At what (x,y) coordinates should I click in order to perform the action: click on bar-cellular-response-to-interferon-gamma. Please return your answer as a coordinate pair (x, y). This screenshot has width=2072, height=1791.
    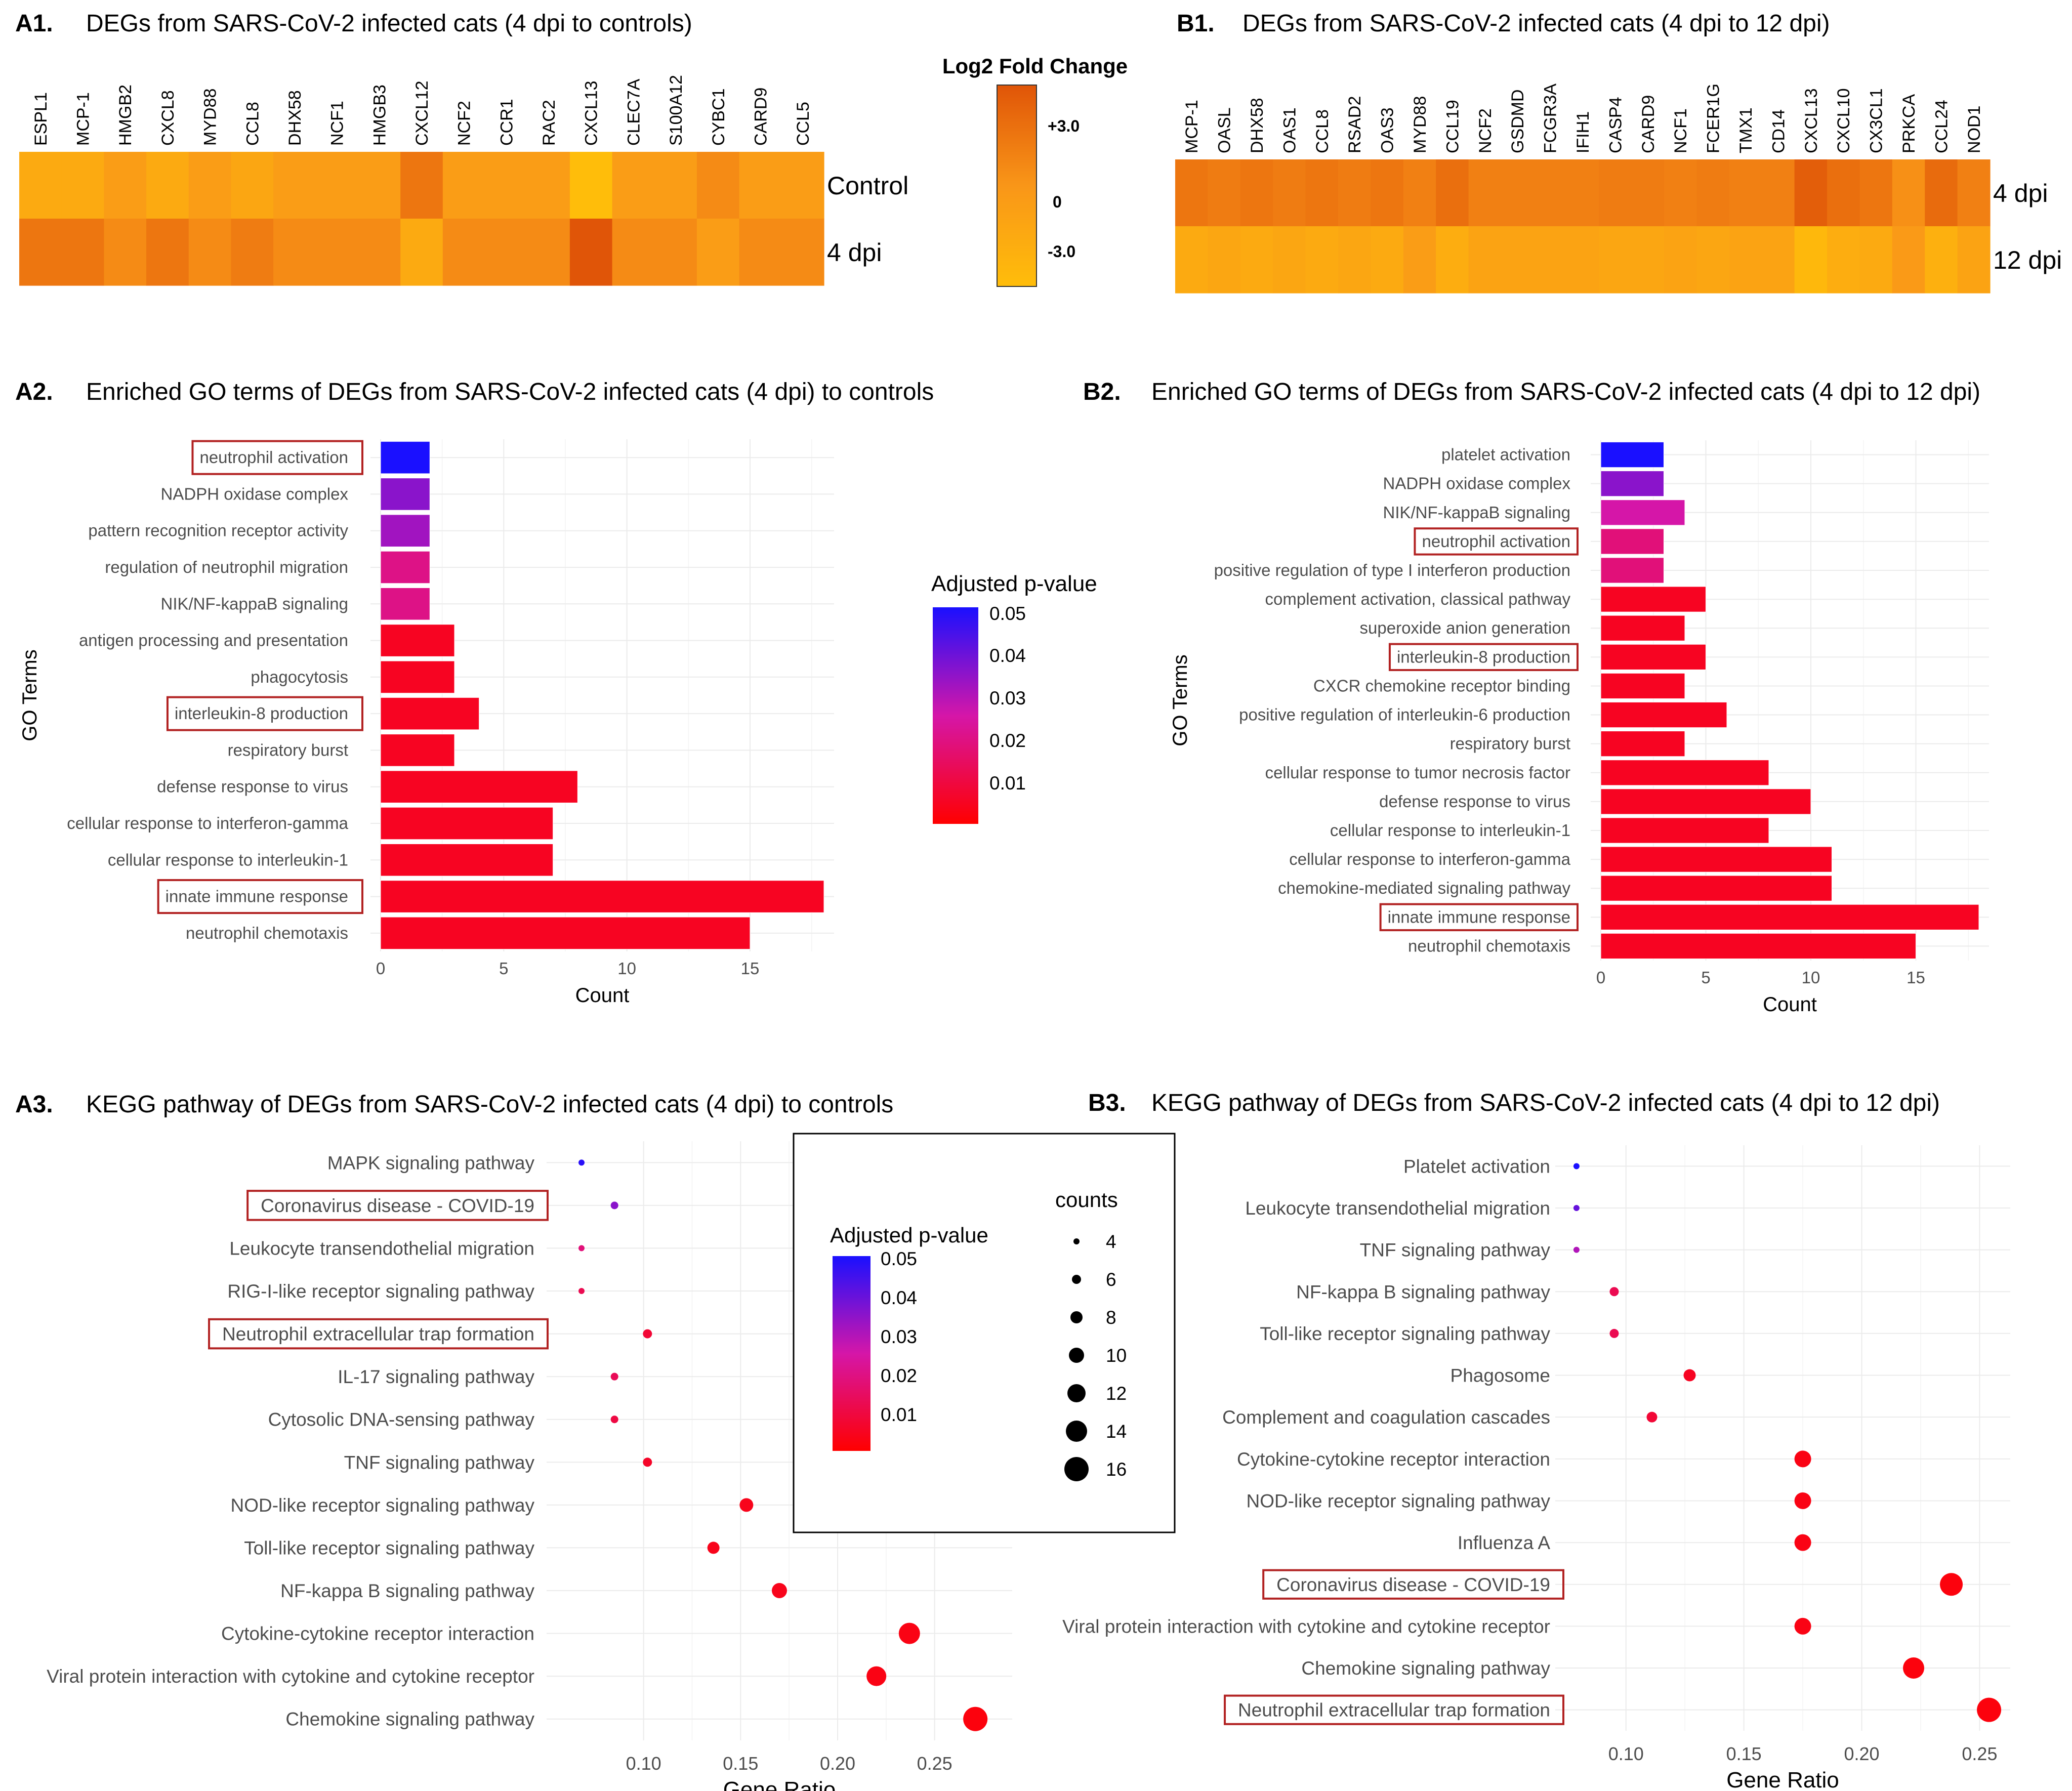
    Looking at the image, I should click on (1716, 859).